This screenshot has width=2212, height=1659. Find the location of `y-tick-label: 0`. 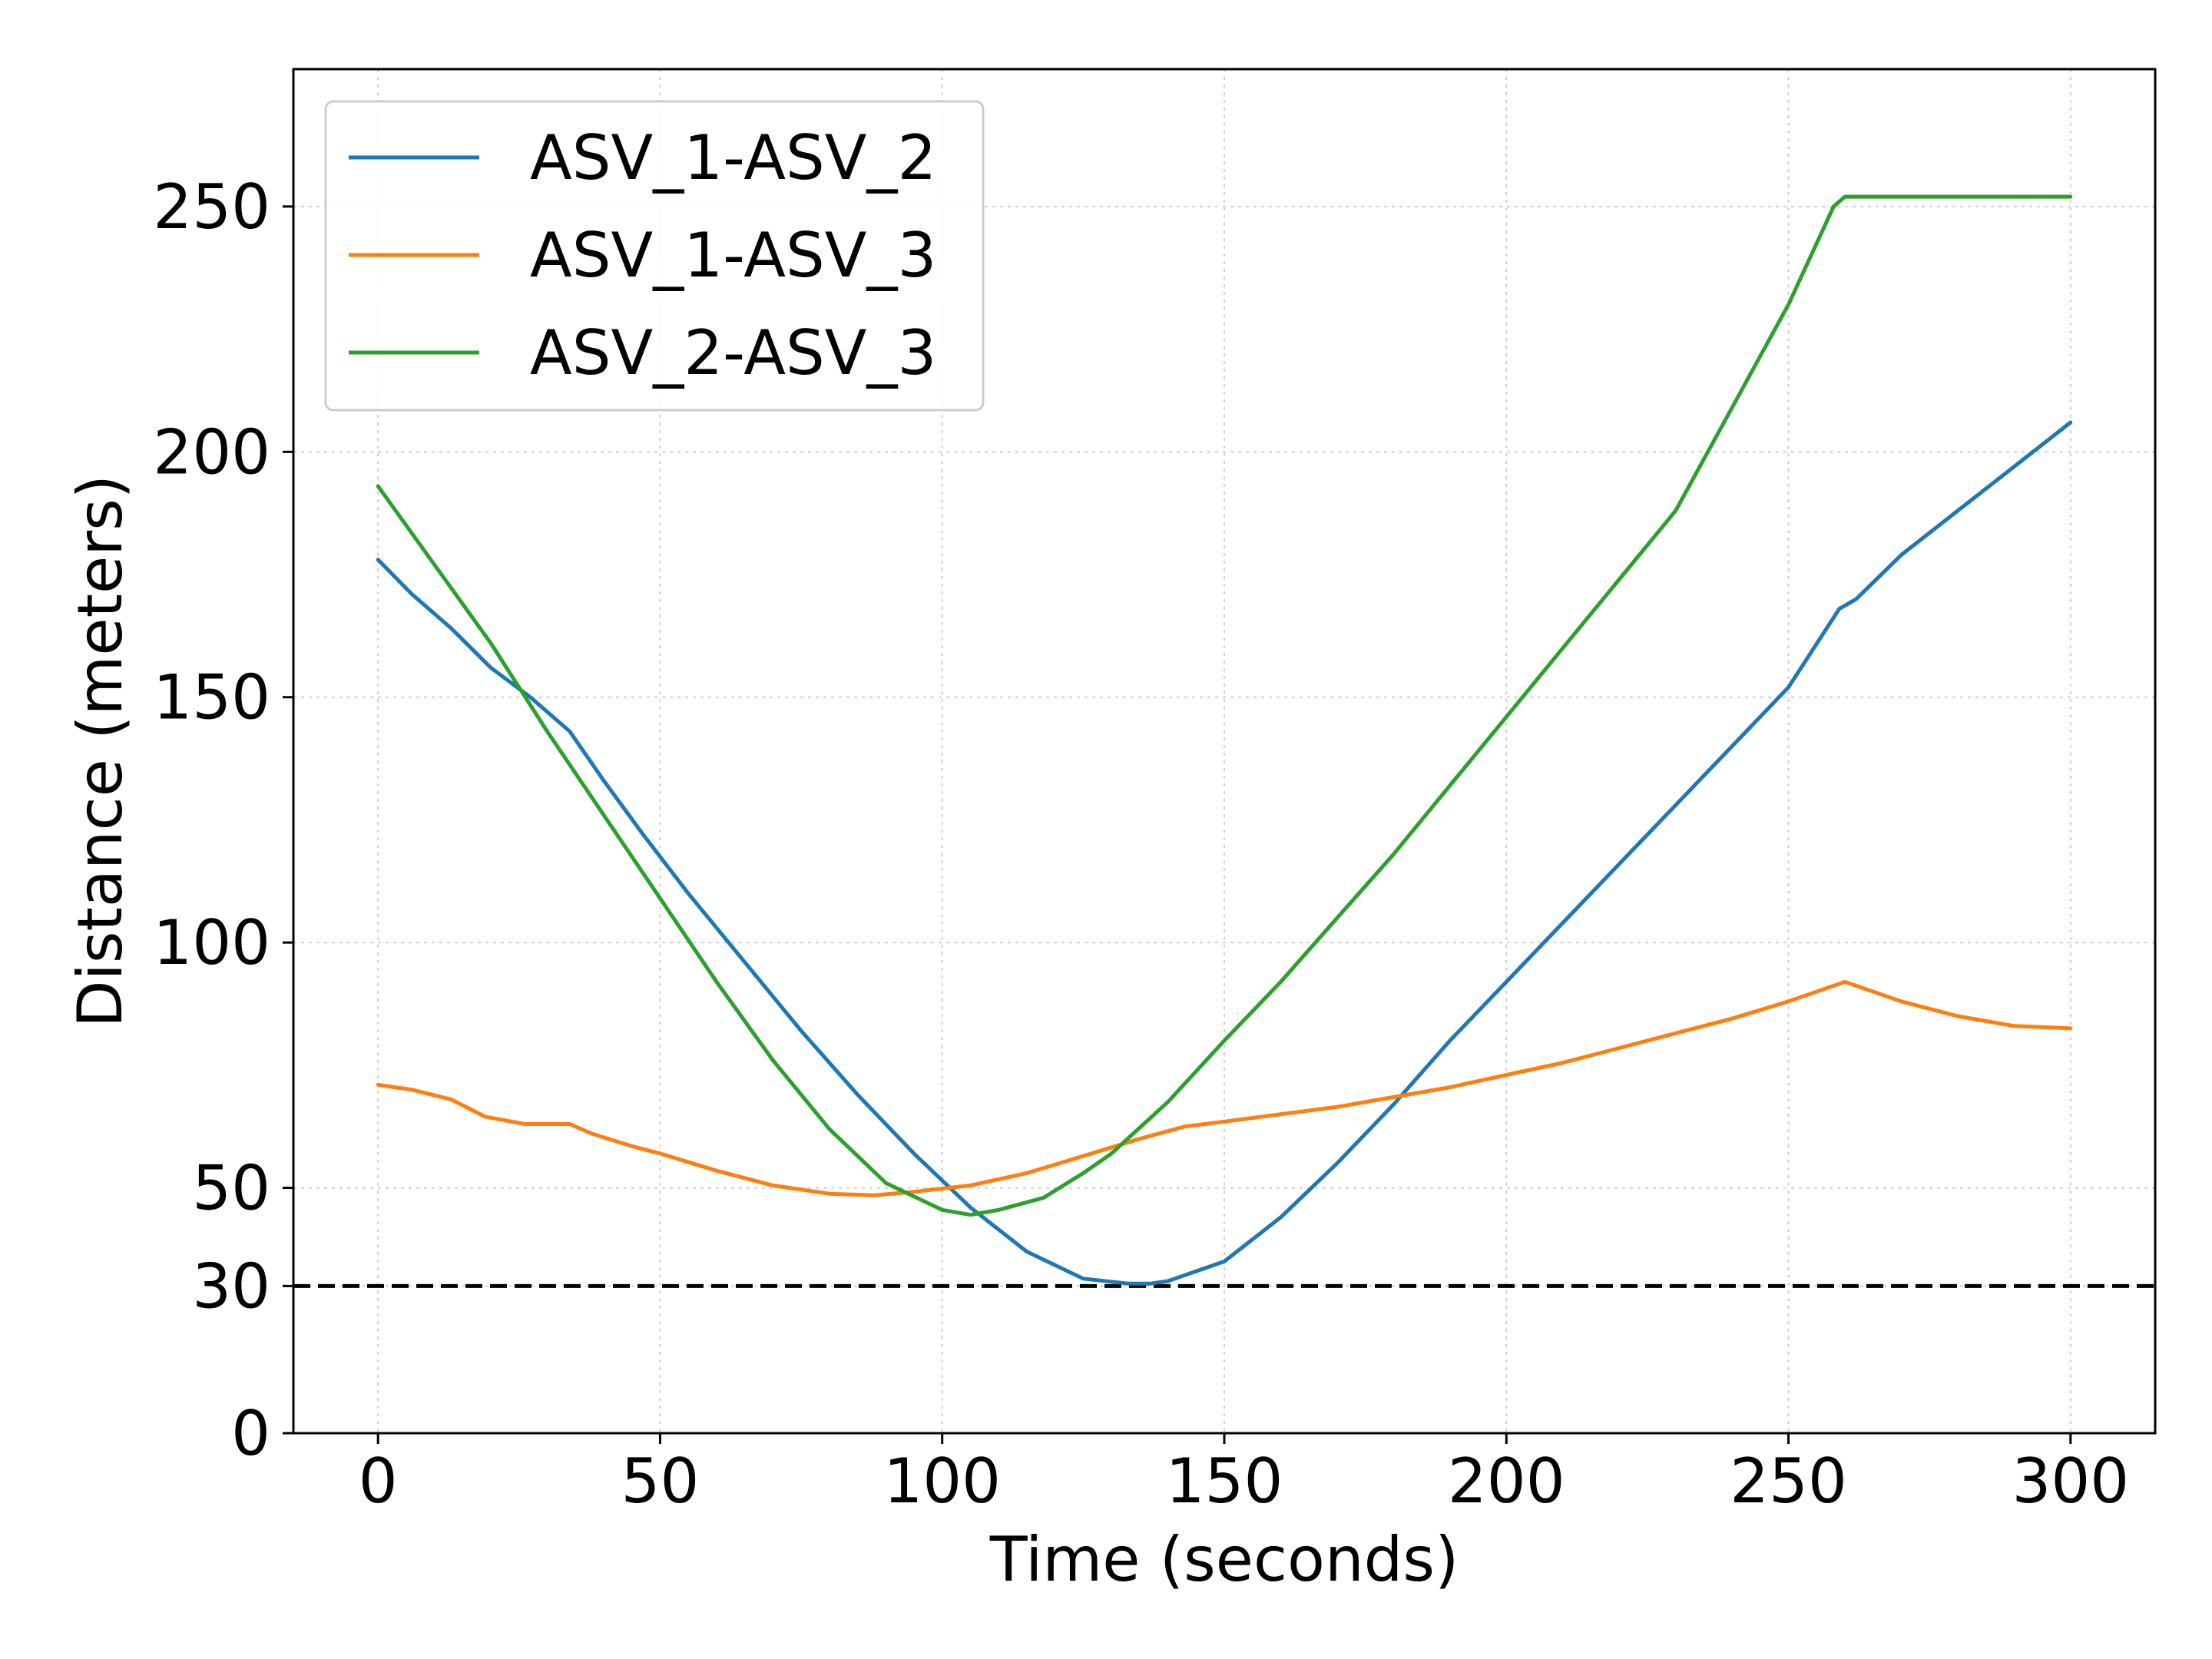

y-tick-label: 0 is located at coordinates (251, 1433).